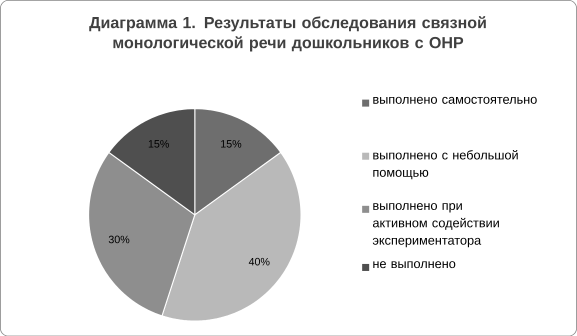 This screenshot has width=577, height=336. I want to click on chart-title: Диаграмма 1. Результаты обследования связной монологической речи дошкольников с ОНР, so click(287, 34).